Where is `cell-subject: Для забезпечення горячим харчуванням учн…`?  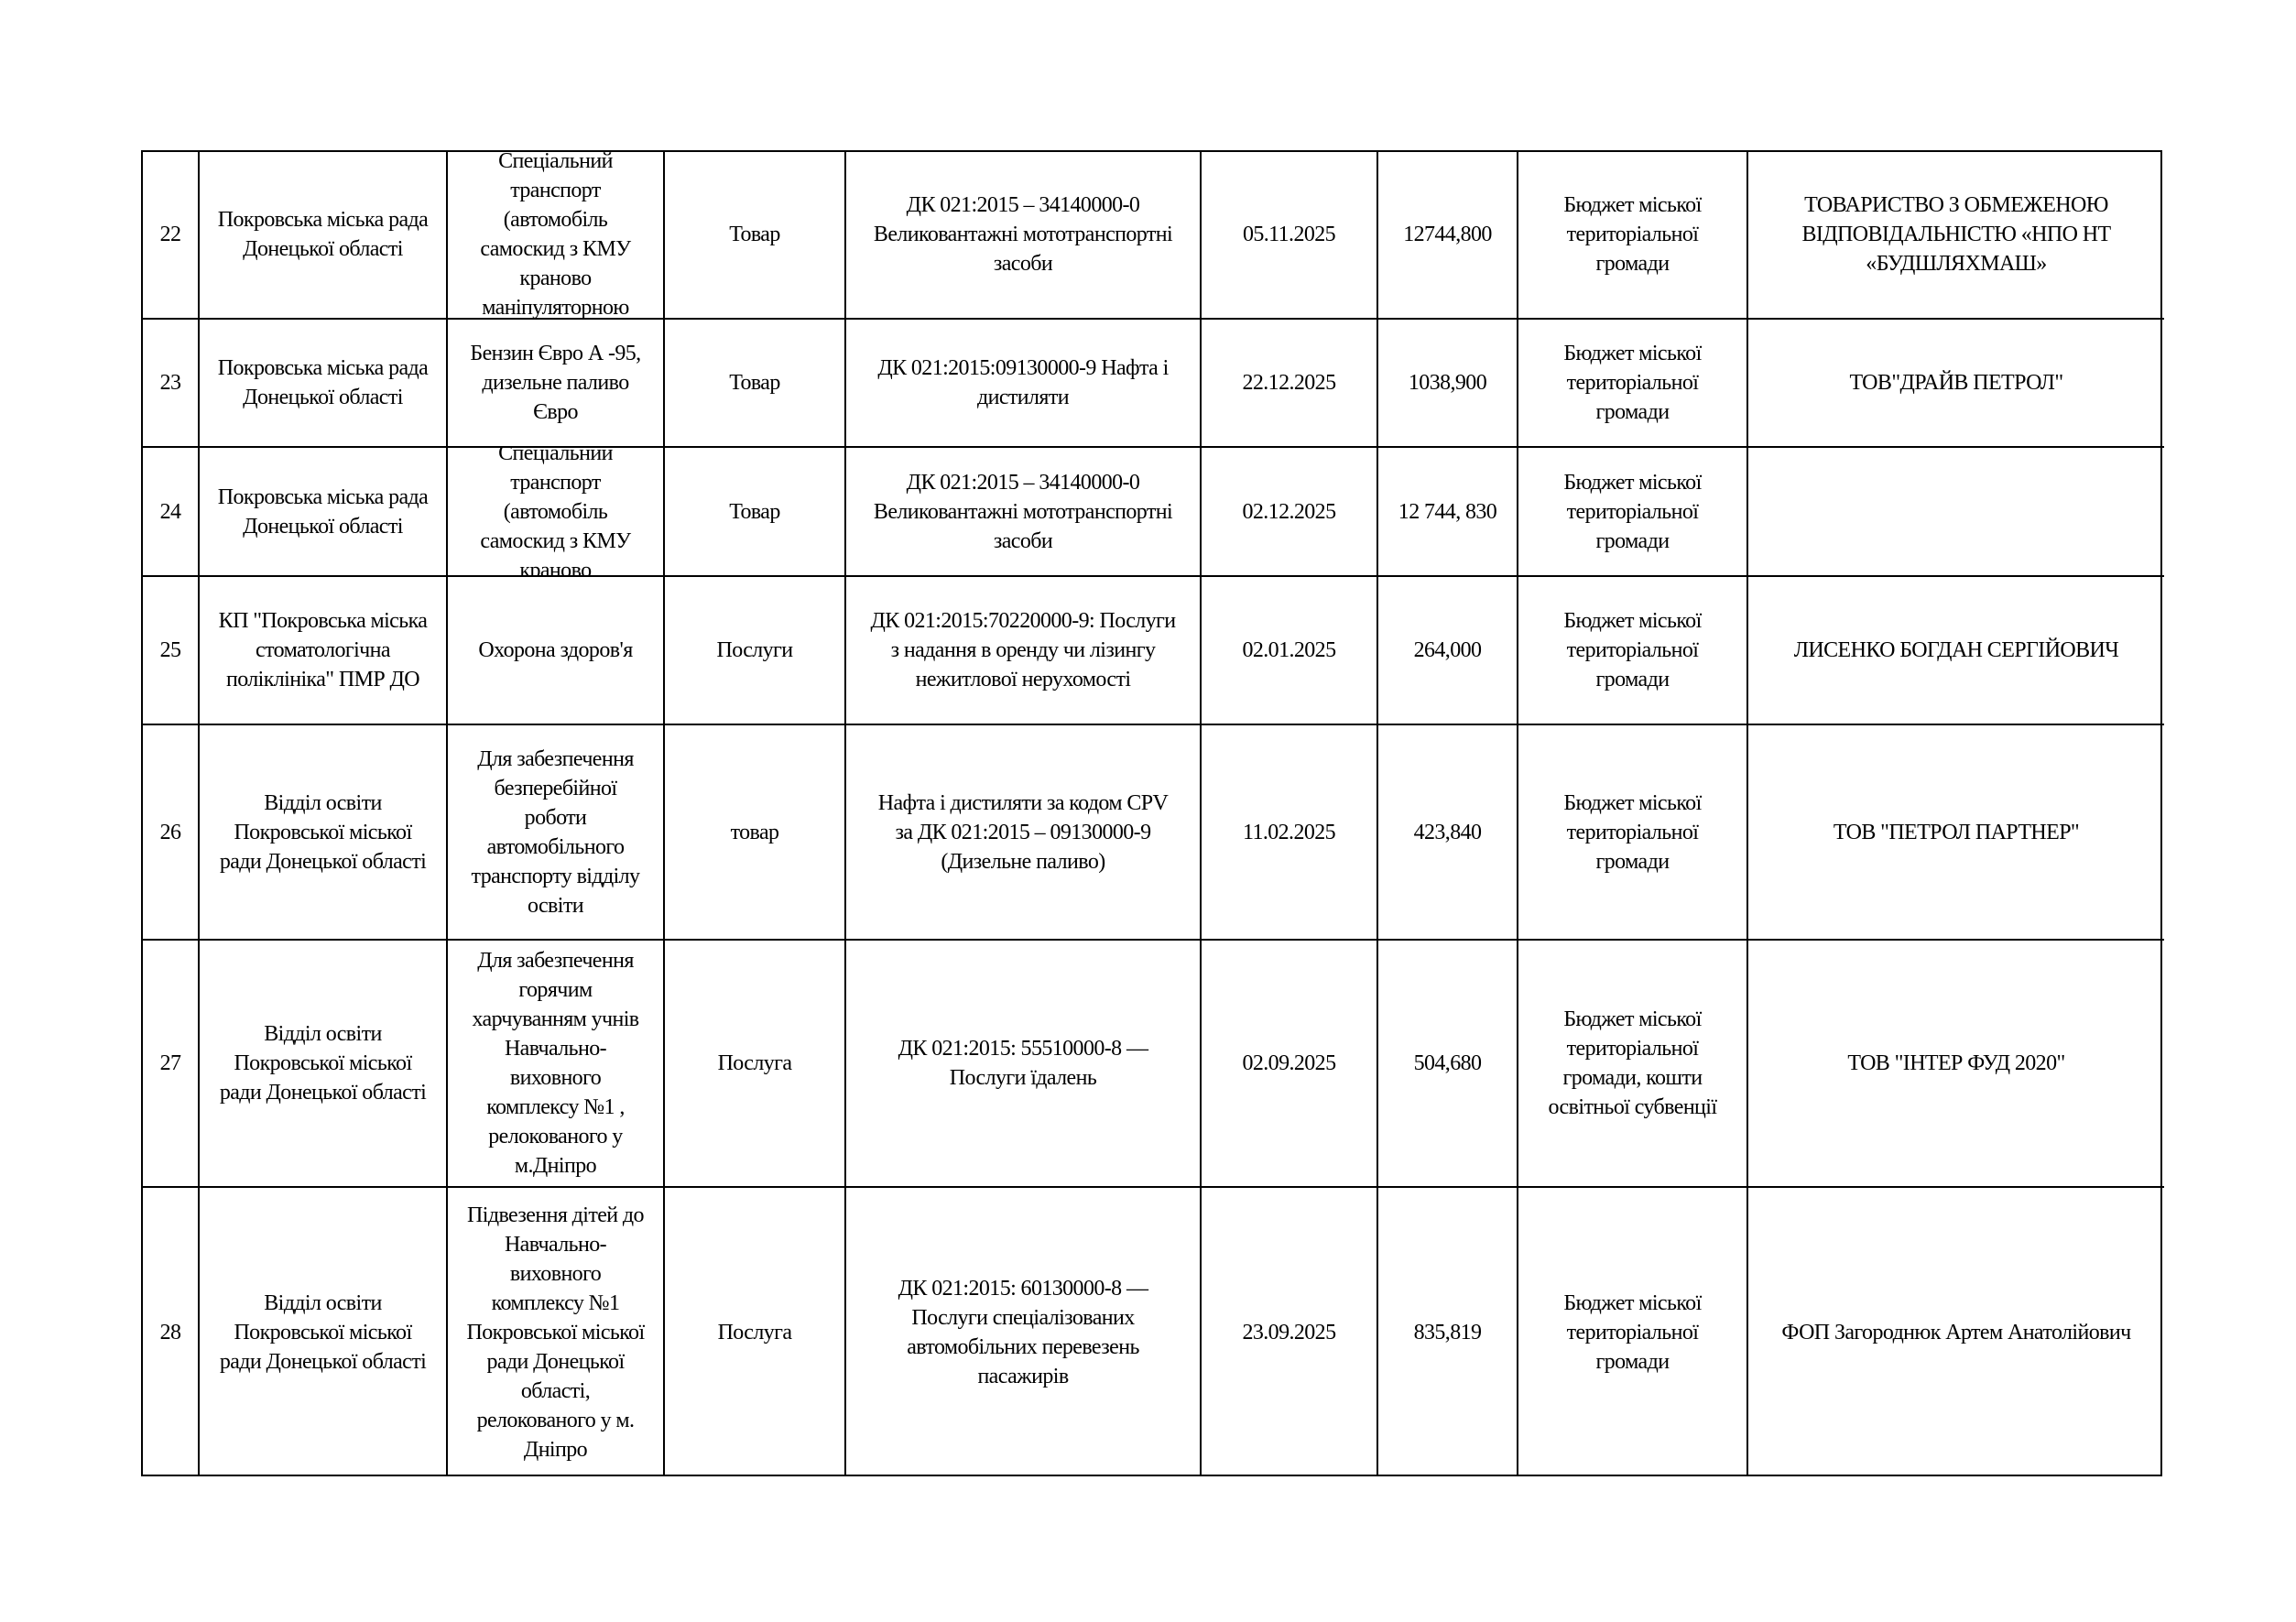
cell-subject: Для забезпечення горячим харчуванням учн… is located at coordinates (556, 1063).